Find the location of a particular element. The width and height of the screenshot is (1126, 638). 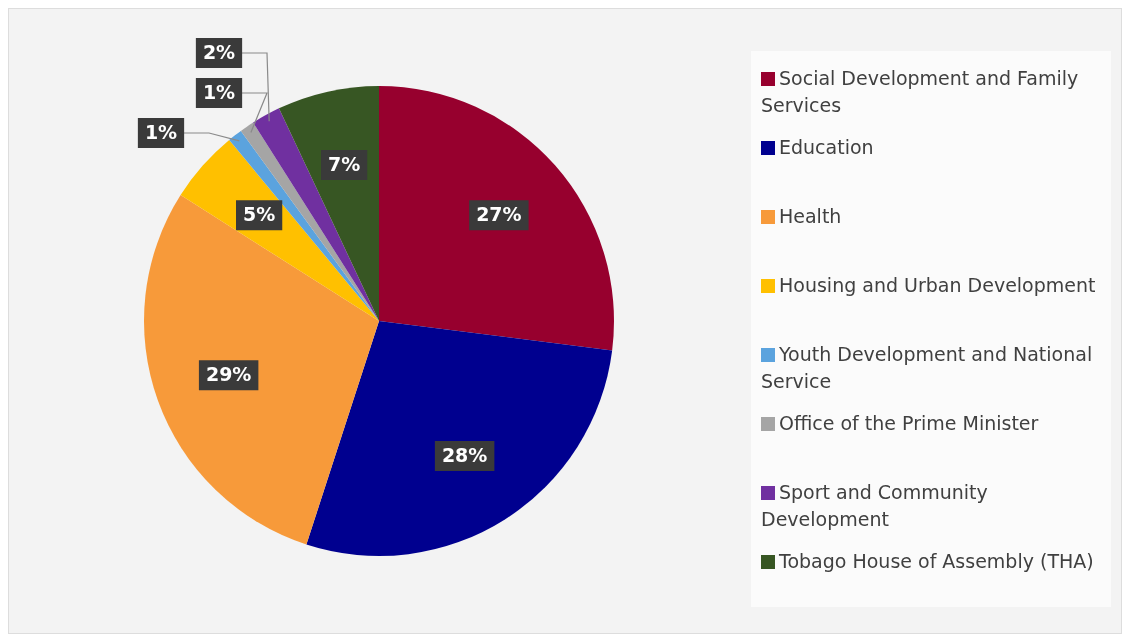

legend-label: Housing and Urban Development is located at coordinates (937, 285).